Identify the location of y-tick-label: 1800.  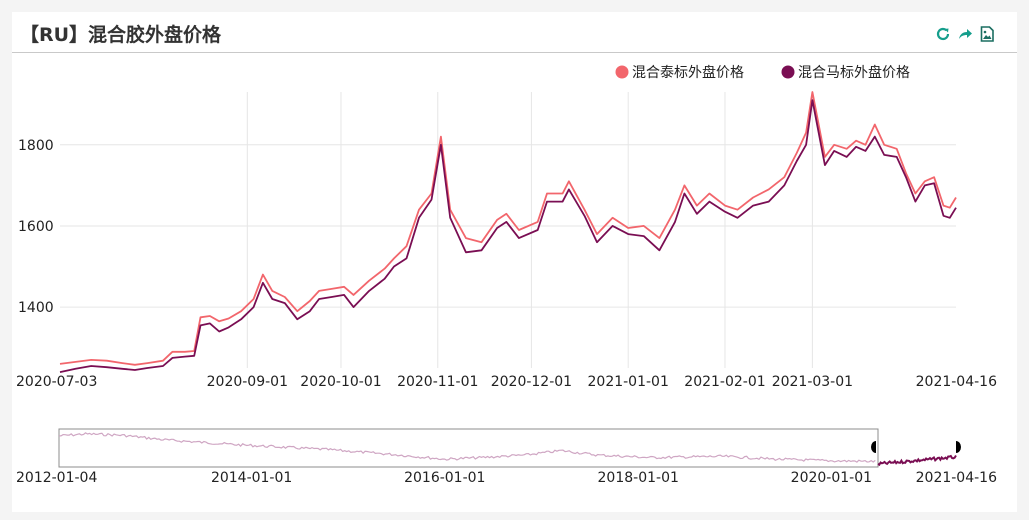
(36, 146).